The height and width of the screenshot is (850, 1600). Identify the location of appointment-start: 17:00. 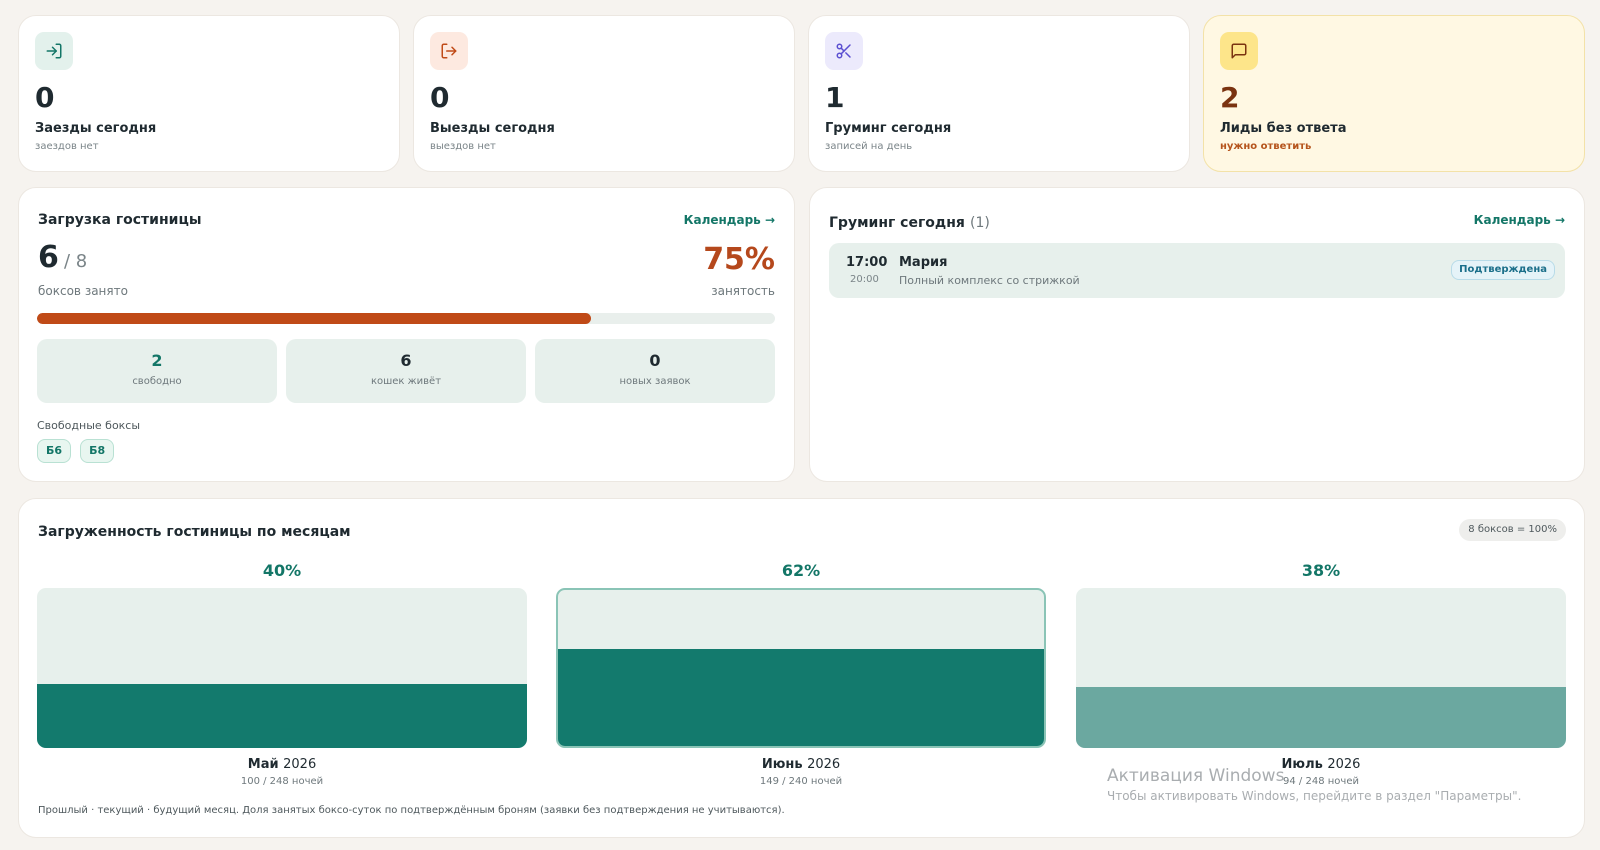
(867, 262).